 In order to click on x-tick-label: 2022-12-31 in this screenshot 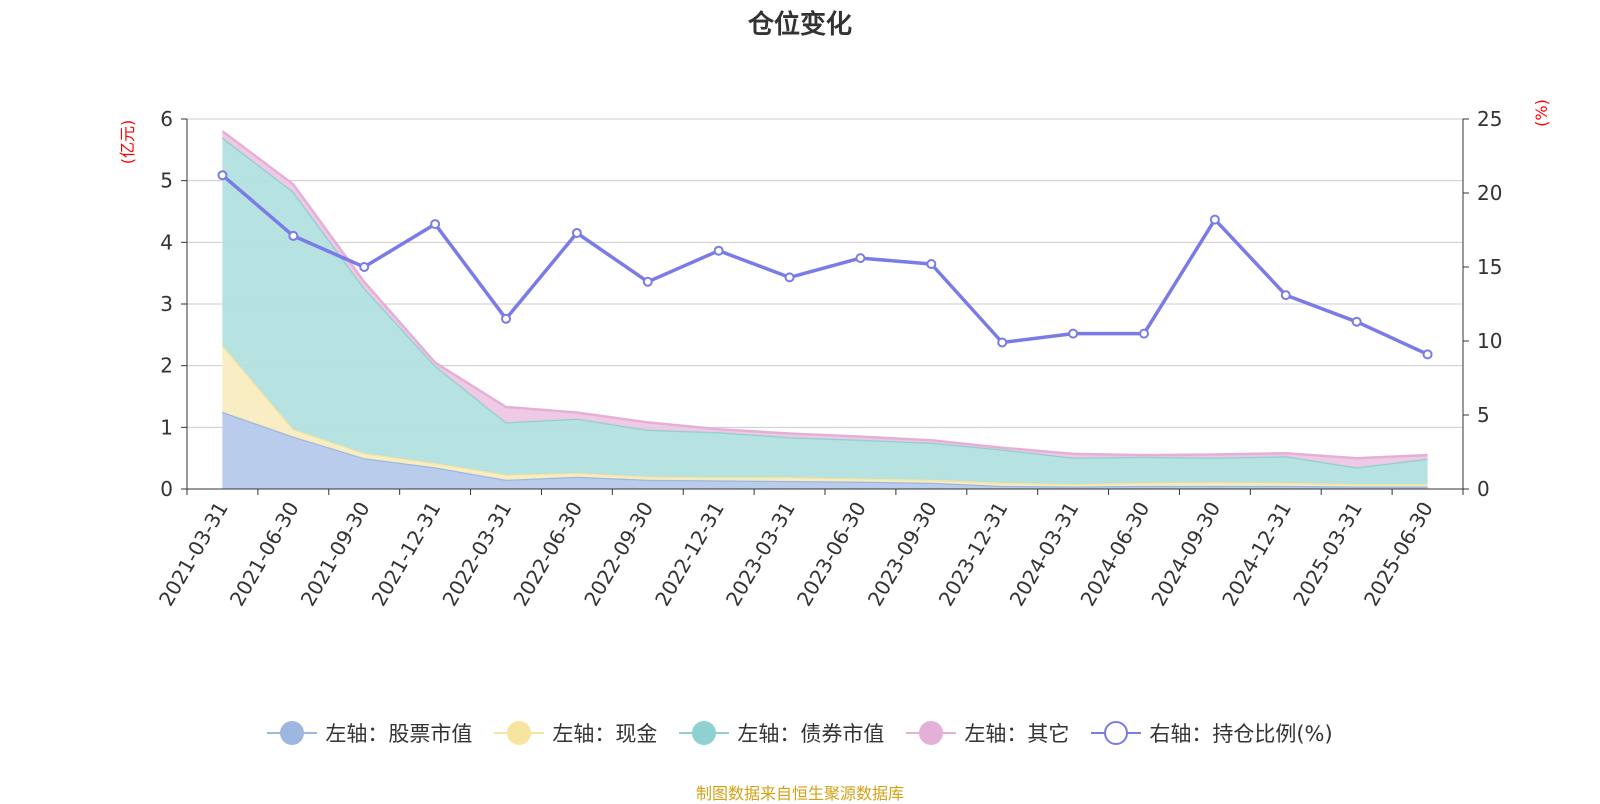, I will do `click(689, 554)`.